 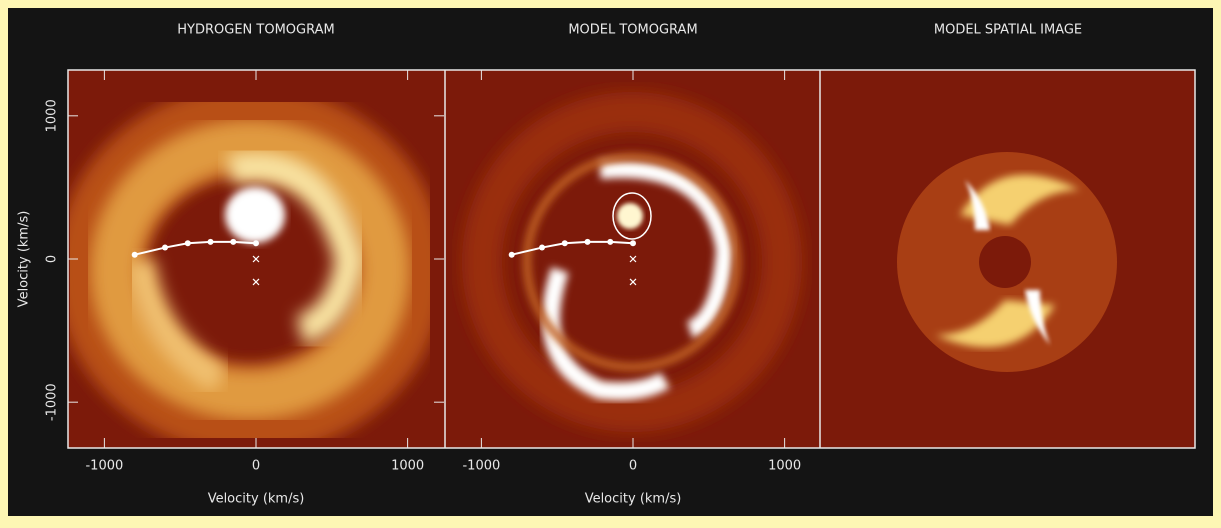 I want to click on y-tick-label: -1000, so click(x=52, y=402).